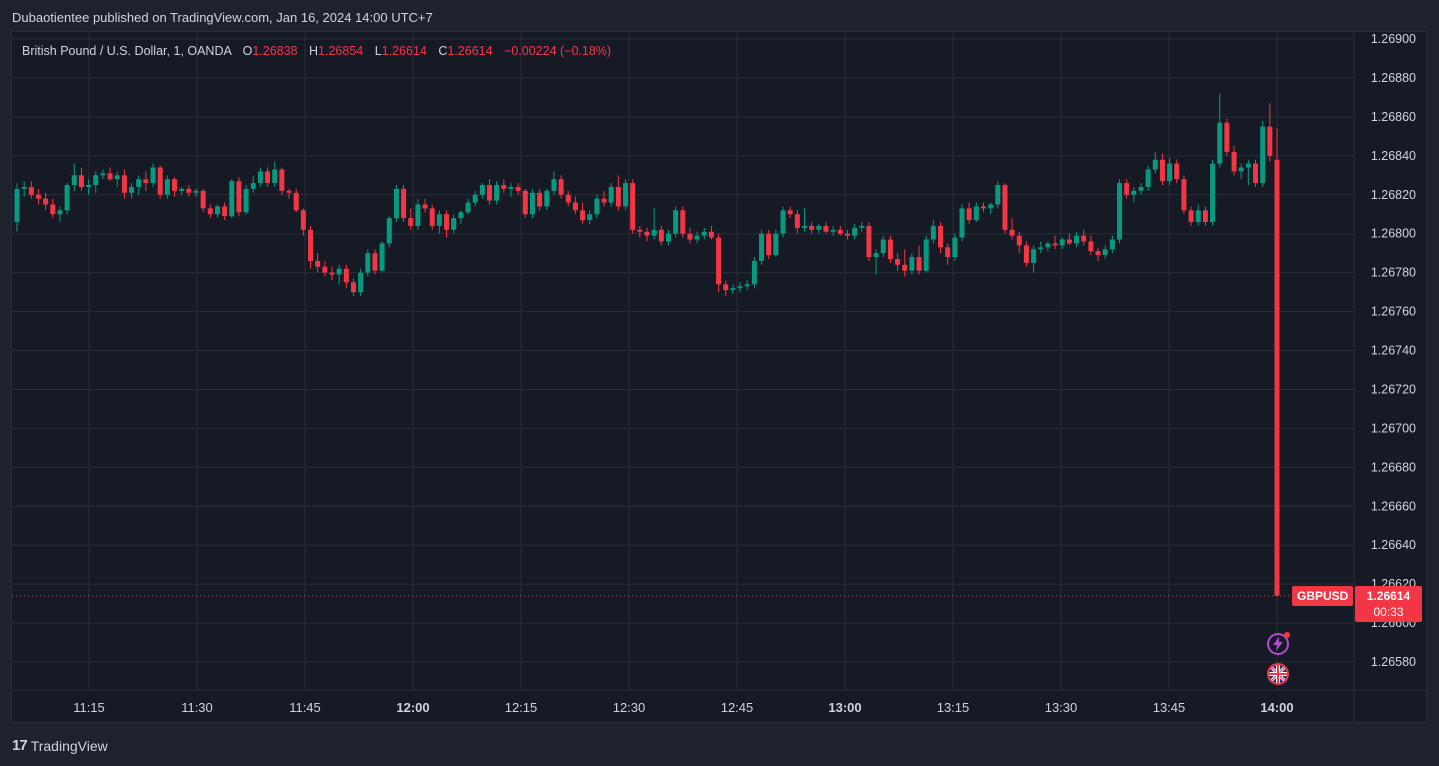  Describe the element at coordinates (60, 745) in the screenshot. I see `tradingview-logo: 17 TradingView` at that location.